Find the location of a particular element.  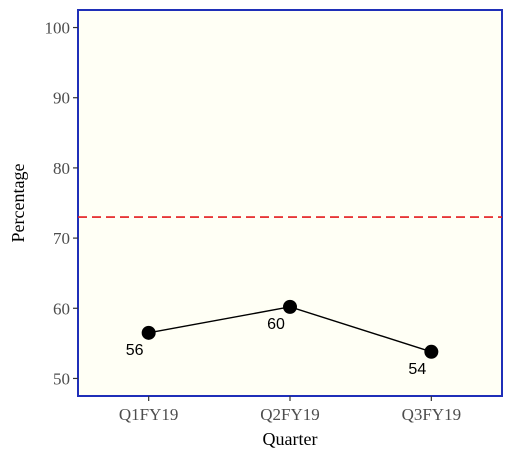

data-label-q2fy19: 60 is located at coordinates (276, 324).